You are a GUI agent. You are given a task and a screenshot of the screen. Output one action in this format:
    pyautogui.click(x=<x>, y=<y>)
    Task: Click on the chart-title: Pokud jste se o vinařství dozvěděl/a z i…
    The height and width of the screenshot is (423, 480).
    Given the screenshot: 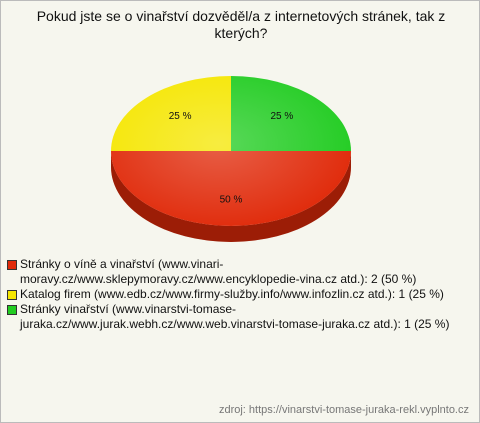 What is the action you would take?
    pyautogui.click(x=241, y=24)
    